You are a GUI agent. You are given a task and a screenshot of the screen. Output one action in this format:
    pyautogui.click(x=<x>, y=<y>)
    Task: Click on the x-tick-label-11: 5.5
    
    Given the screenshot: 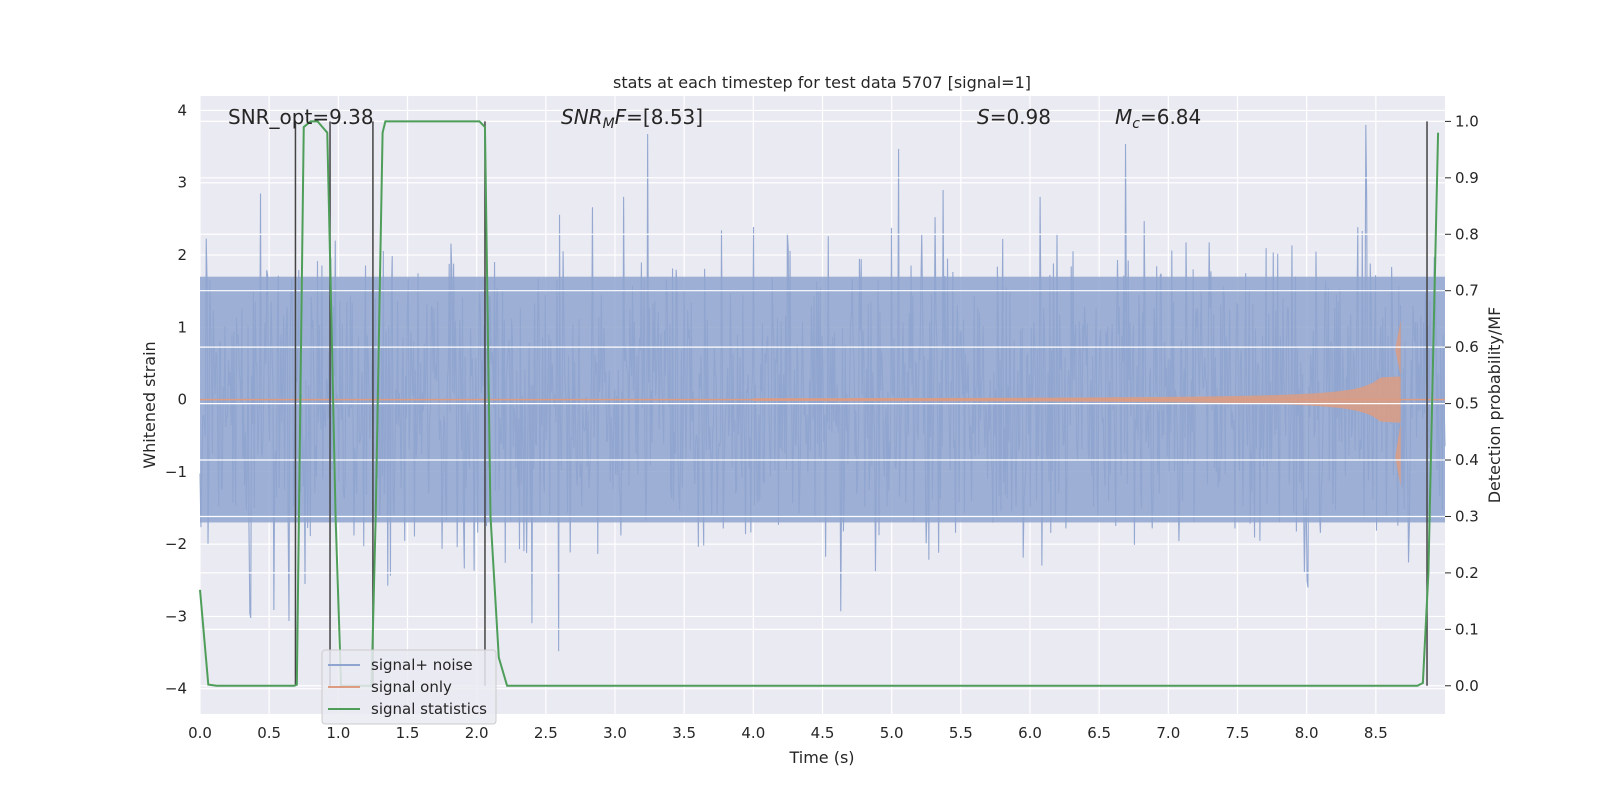 What is the action you would take?
    pyautogui.click(x=961, y=733)
    